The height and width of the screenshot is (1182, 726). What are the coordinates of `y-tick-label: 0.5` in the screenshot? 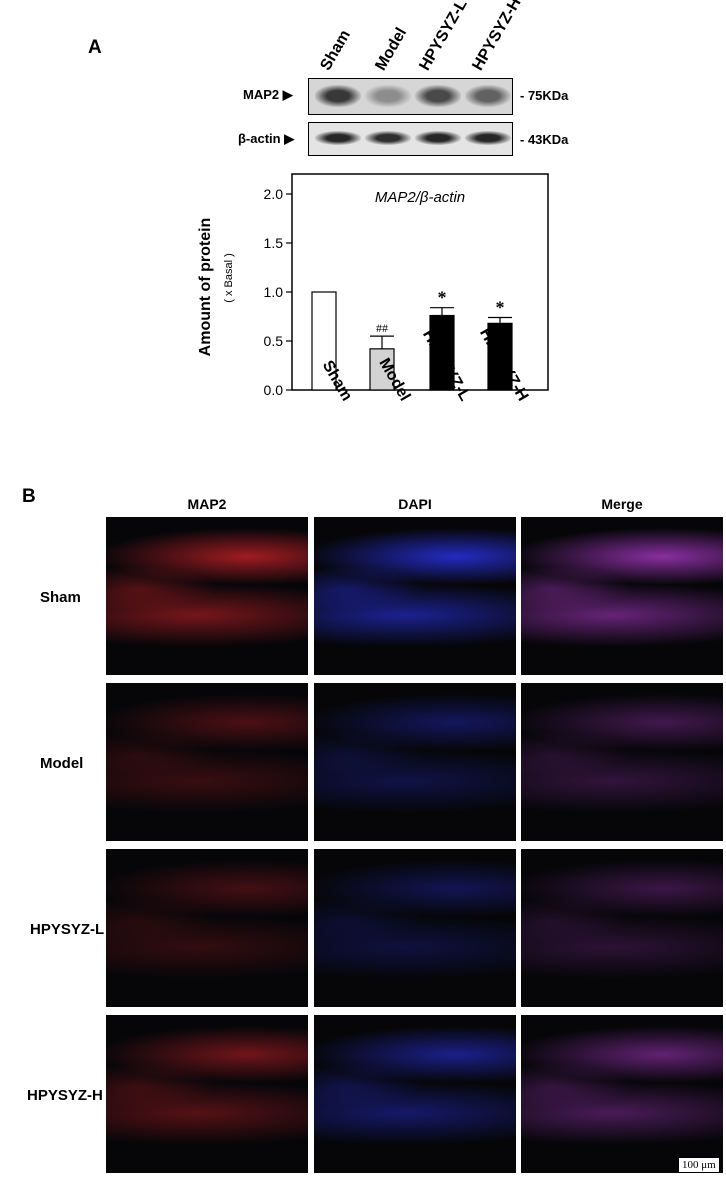 It's located at (274, 341).